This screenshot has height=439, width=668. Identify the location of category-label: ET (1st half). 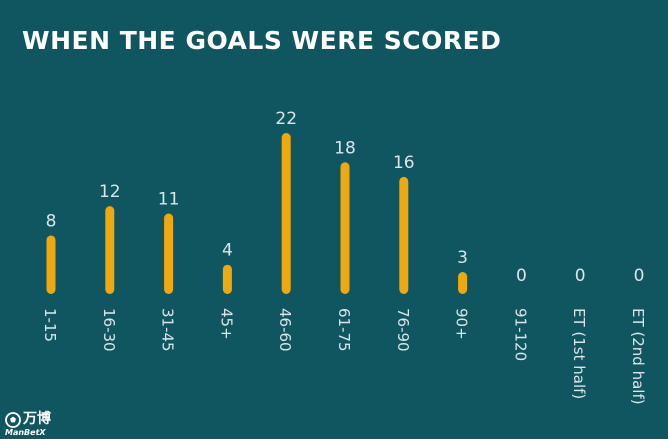
(579, 353).